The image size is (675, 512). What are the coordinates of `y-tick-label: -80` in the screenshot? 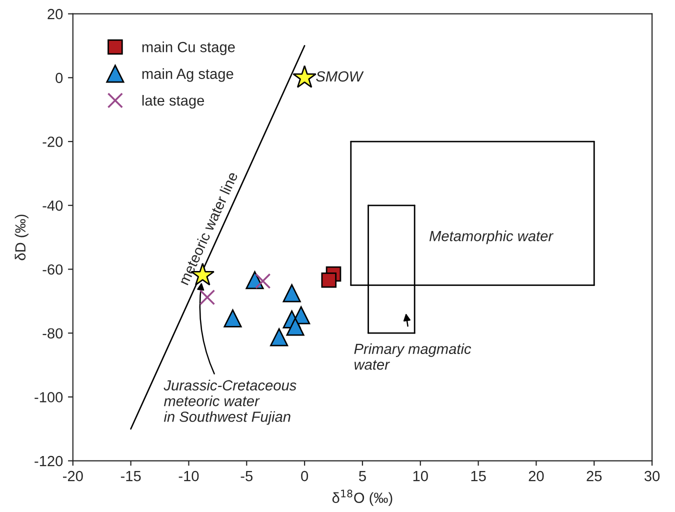 It's located at (52, 333).